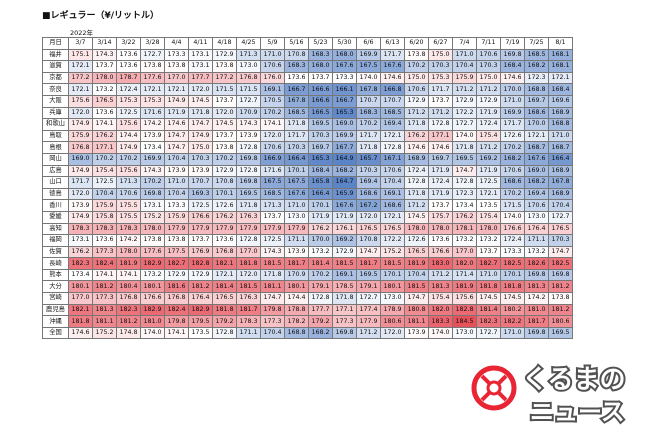 The image size is (650, 433). I want to click on price-cell: 175.1, so click(80, 55).